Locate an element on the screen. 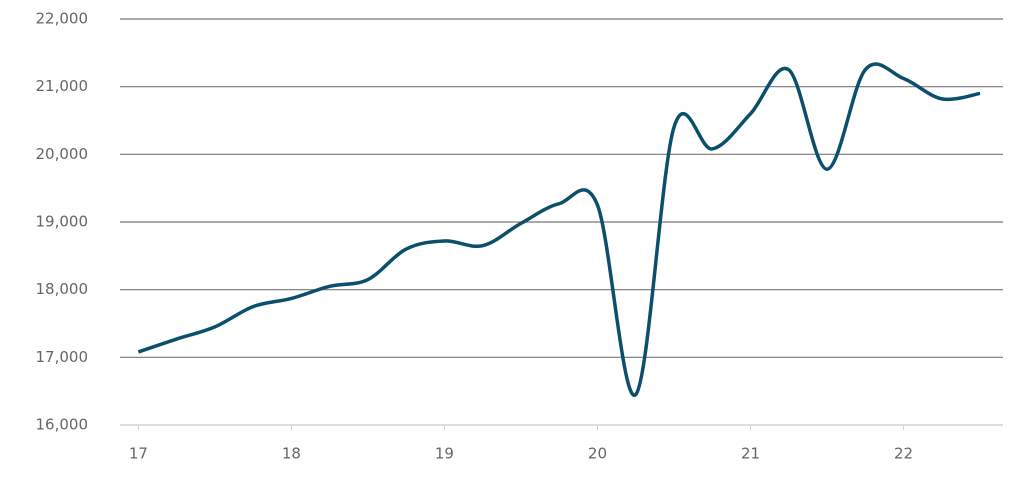 This screenshot has height=501, width=1024. x-tick-label: 20 is located at coordinates (597, 454).